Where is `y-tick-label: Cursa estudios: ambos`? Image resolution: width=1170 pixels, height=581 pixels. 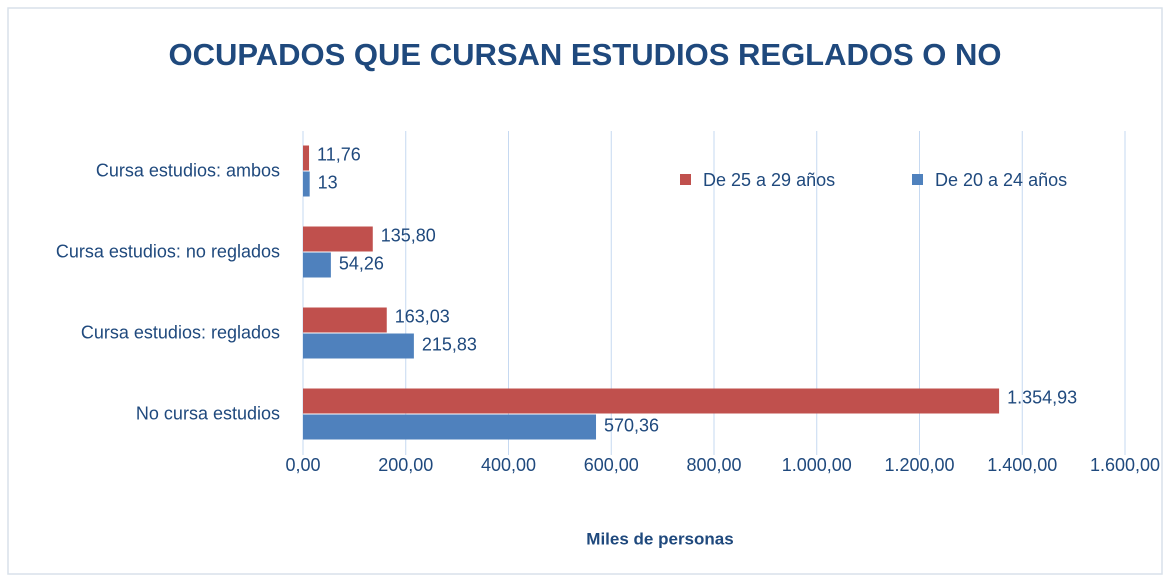 y-tick-label: Cursa estudios: ambos is located at coordinates (188, 170).